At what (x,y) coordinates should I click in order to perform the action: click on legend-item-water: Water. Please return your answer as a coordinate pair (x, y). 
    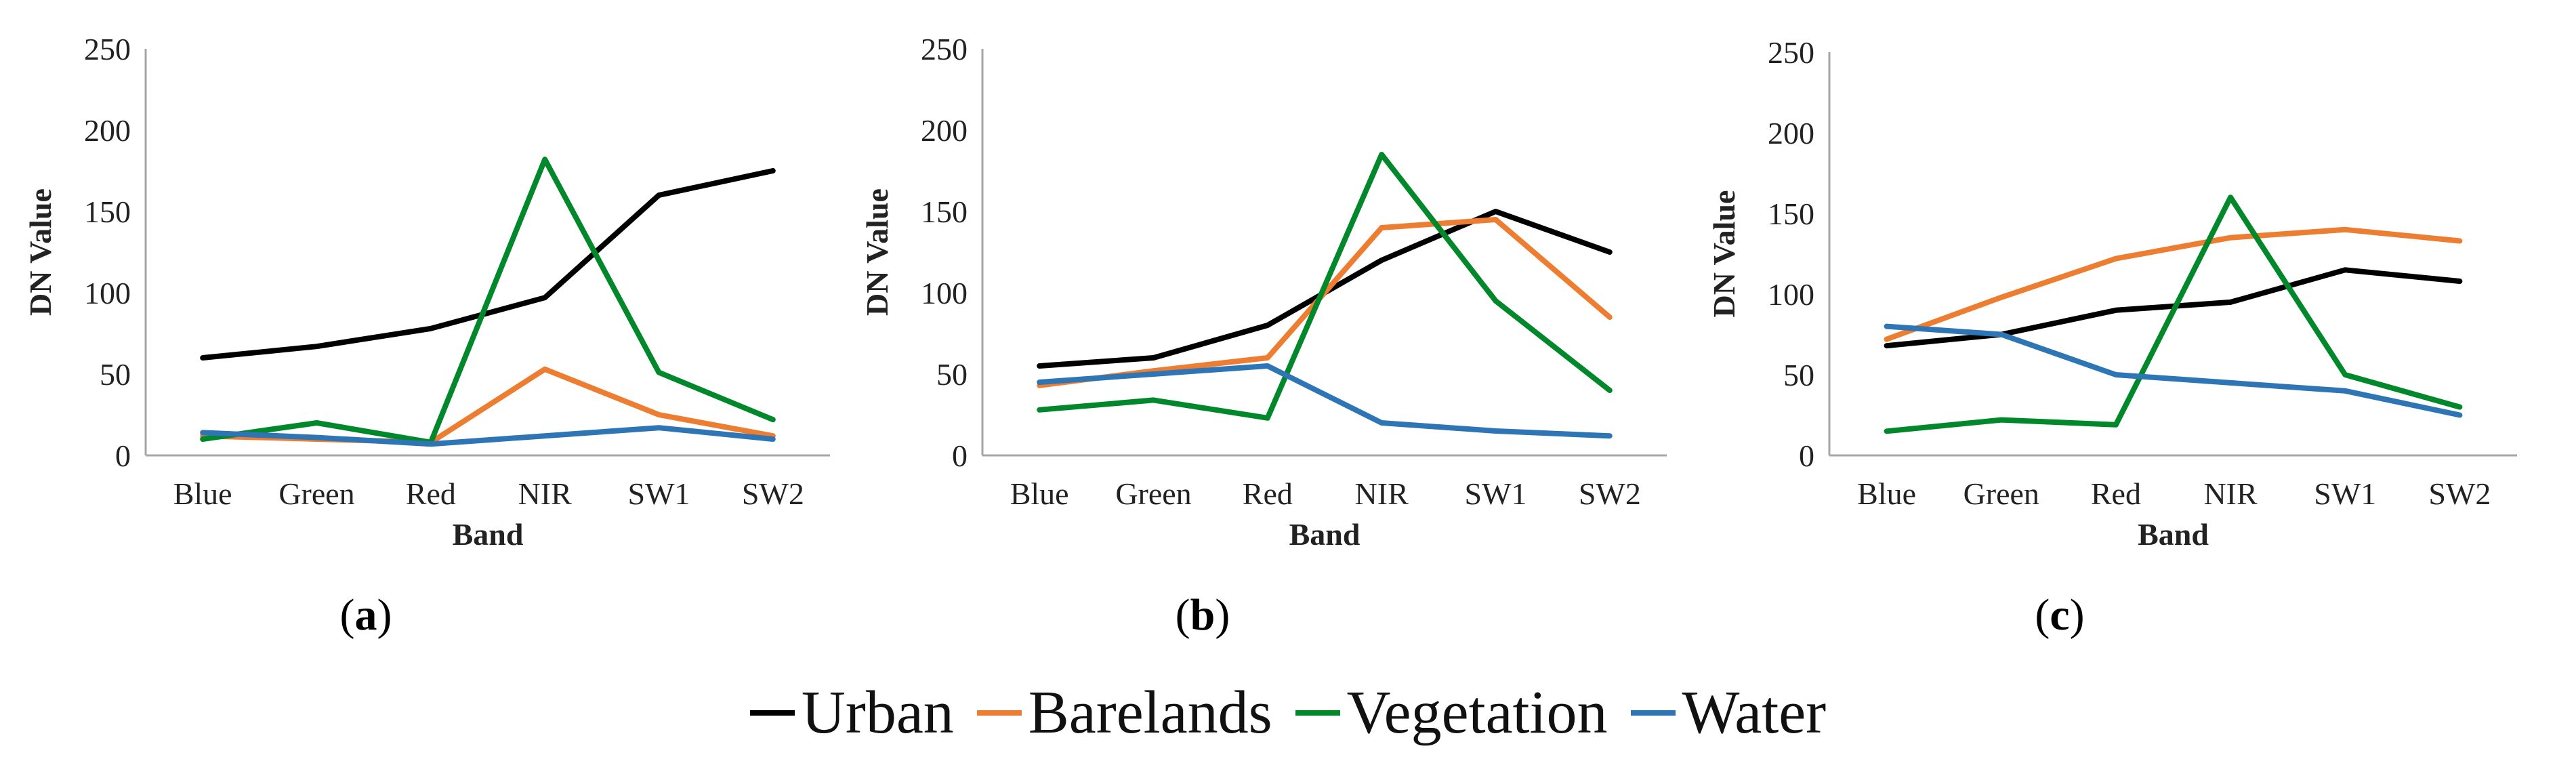
    Looking at the image, I should click on (1728, 713).